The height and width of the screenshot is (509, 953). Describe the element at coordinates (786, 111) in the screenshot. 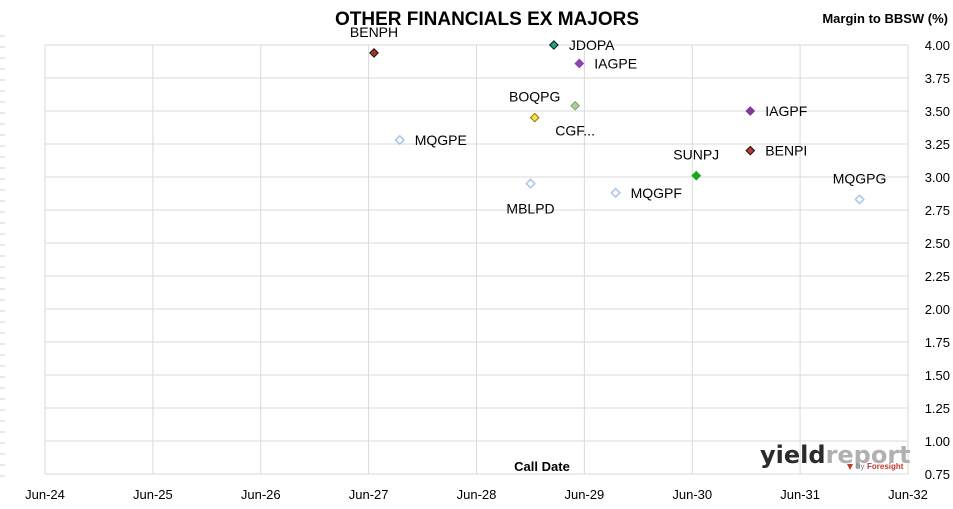

I see `point-label-iagpf: IAGPF` at that location.